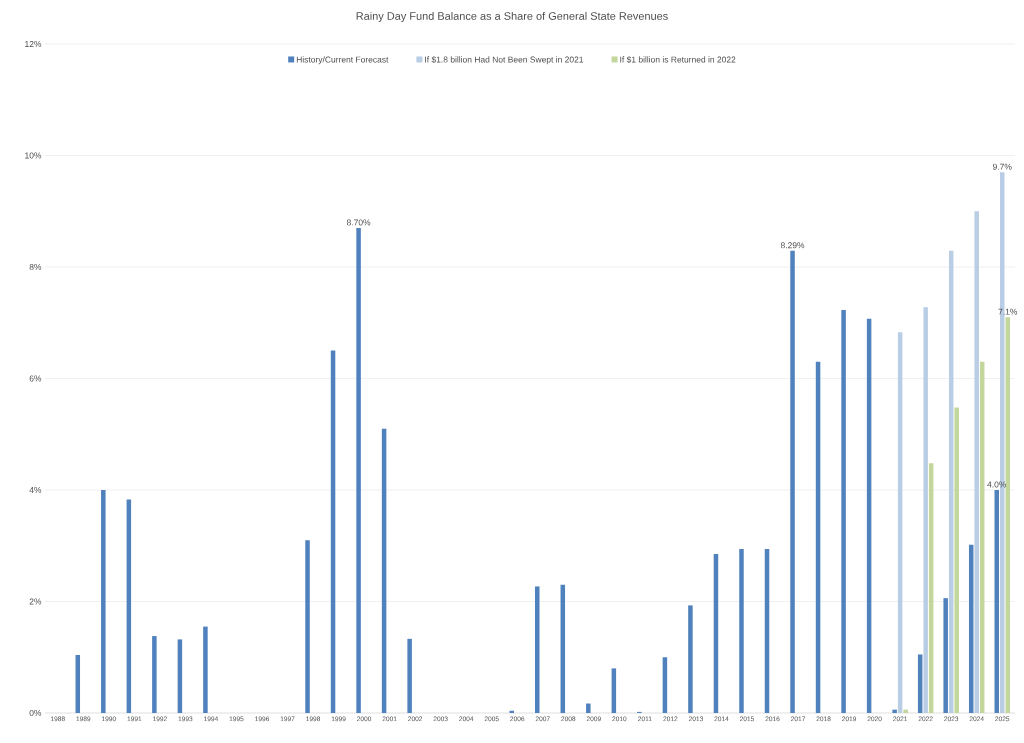 This screenshot has height=743, width=1024. I want to click on legend-label: History/Current Forecast, so click(342, 60).